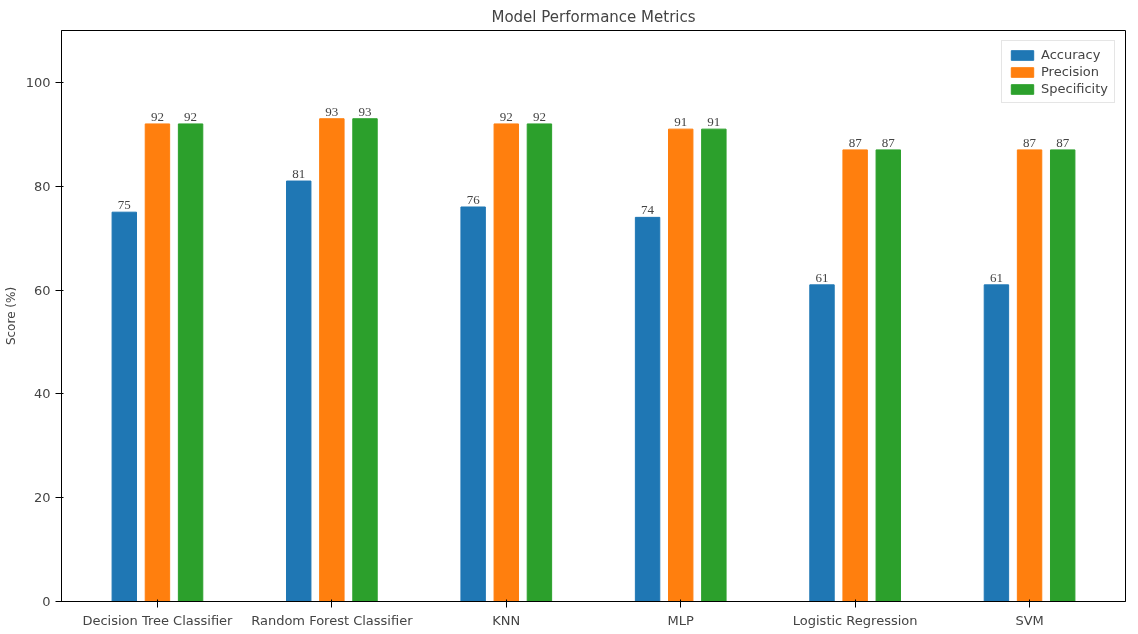 The image size is (1138, 634). Describe the element at coordinates (473, 199) in the screenshot. I see `data-label: 76` at that location.